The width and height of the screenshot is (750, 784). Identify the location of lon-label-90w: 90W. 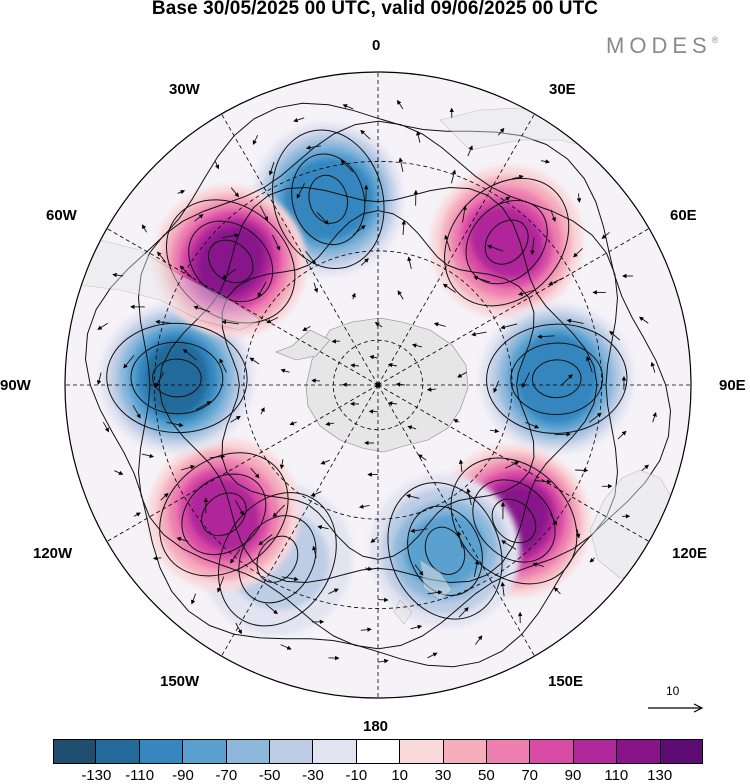
(15, 385).